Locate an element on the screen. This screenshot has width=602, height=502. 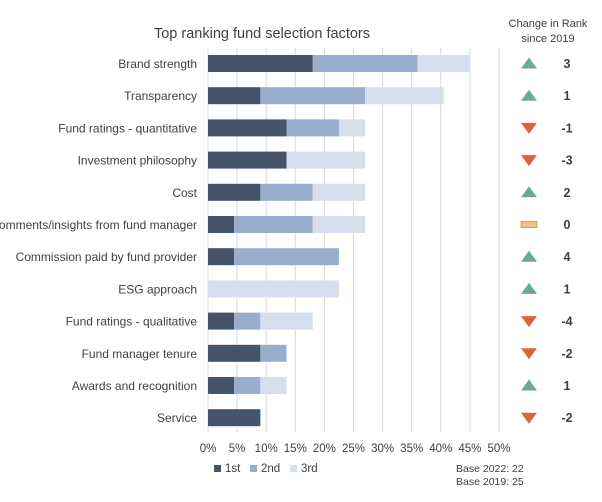
category-label: Comments/insights from fund manager is located at coordinates (98, 225).